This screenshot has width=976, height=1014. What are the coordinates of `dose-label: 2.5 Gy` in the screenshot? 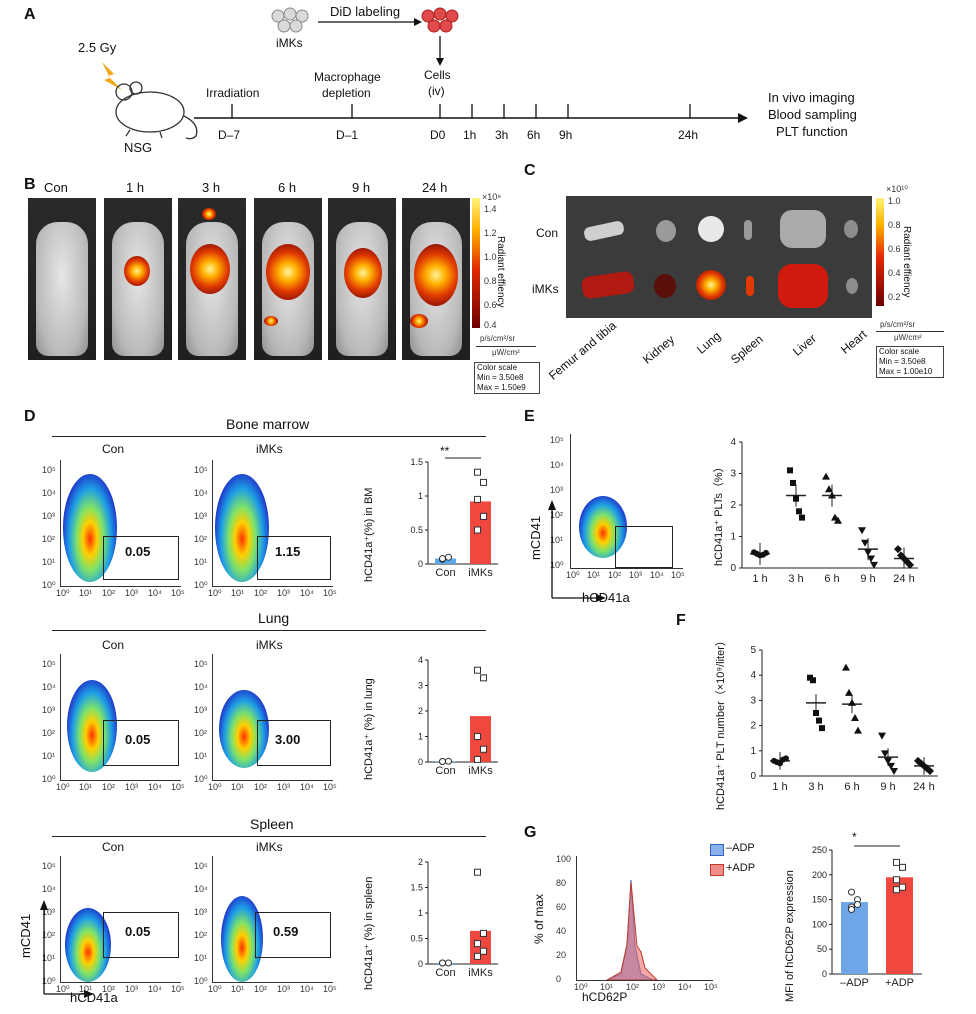 It's located at (97, 47).